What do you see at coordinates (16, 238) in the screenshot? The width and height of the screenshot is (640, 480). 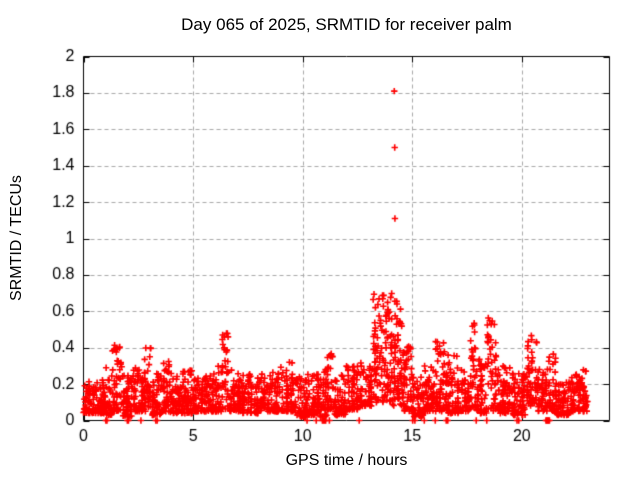 I see `y-axis-label: SRMTID / TECUs` at bounding box center [16, 238].